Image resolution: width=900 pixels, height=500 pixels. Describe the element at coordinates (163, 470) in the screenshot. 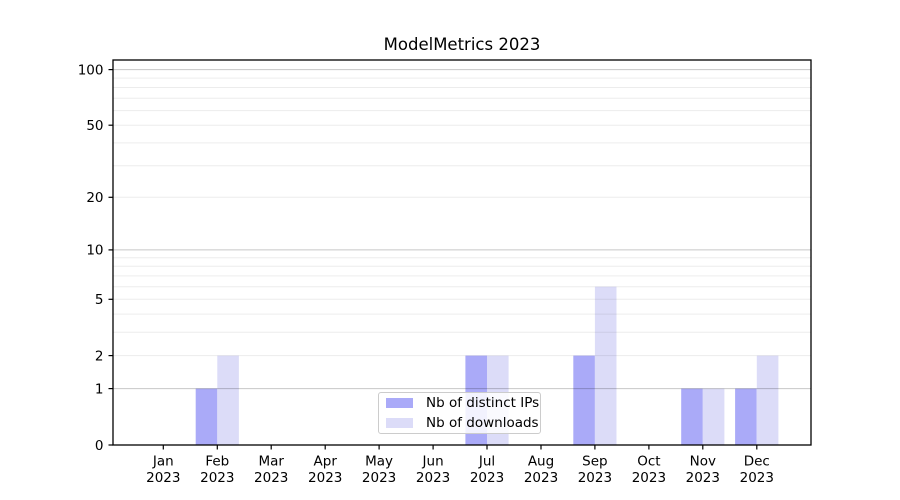

I see `x-tick-label-jan: Jan 2023` at that location.